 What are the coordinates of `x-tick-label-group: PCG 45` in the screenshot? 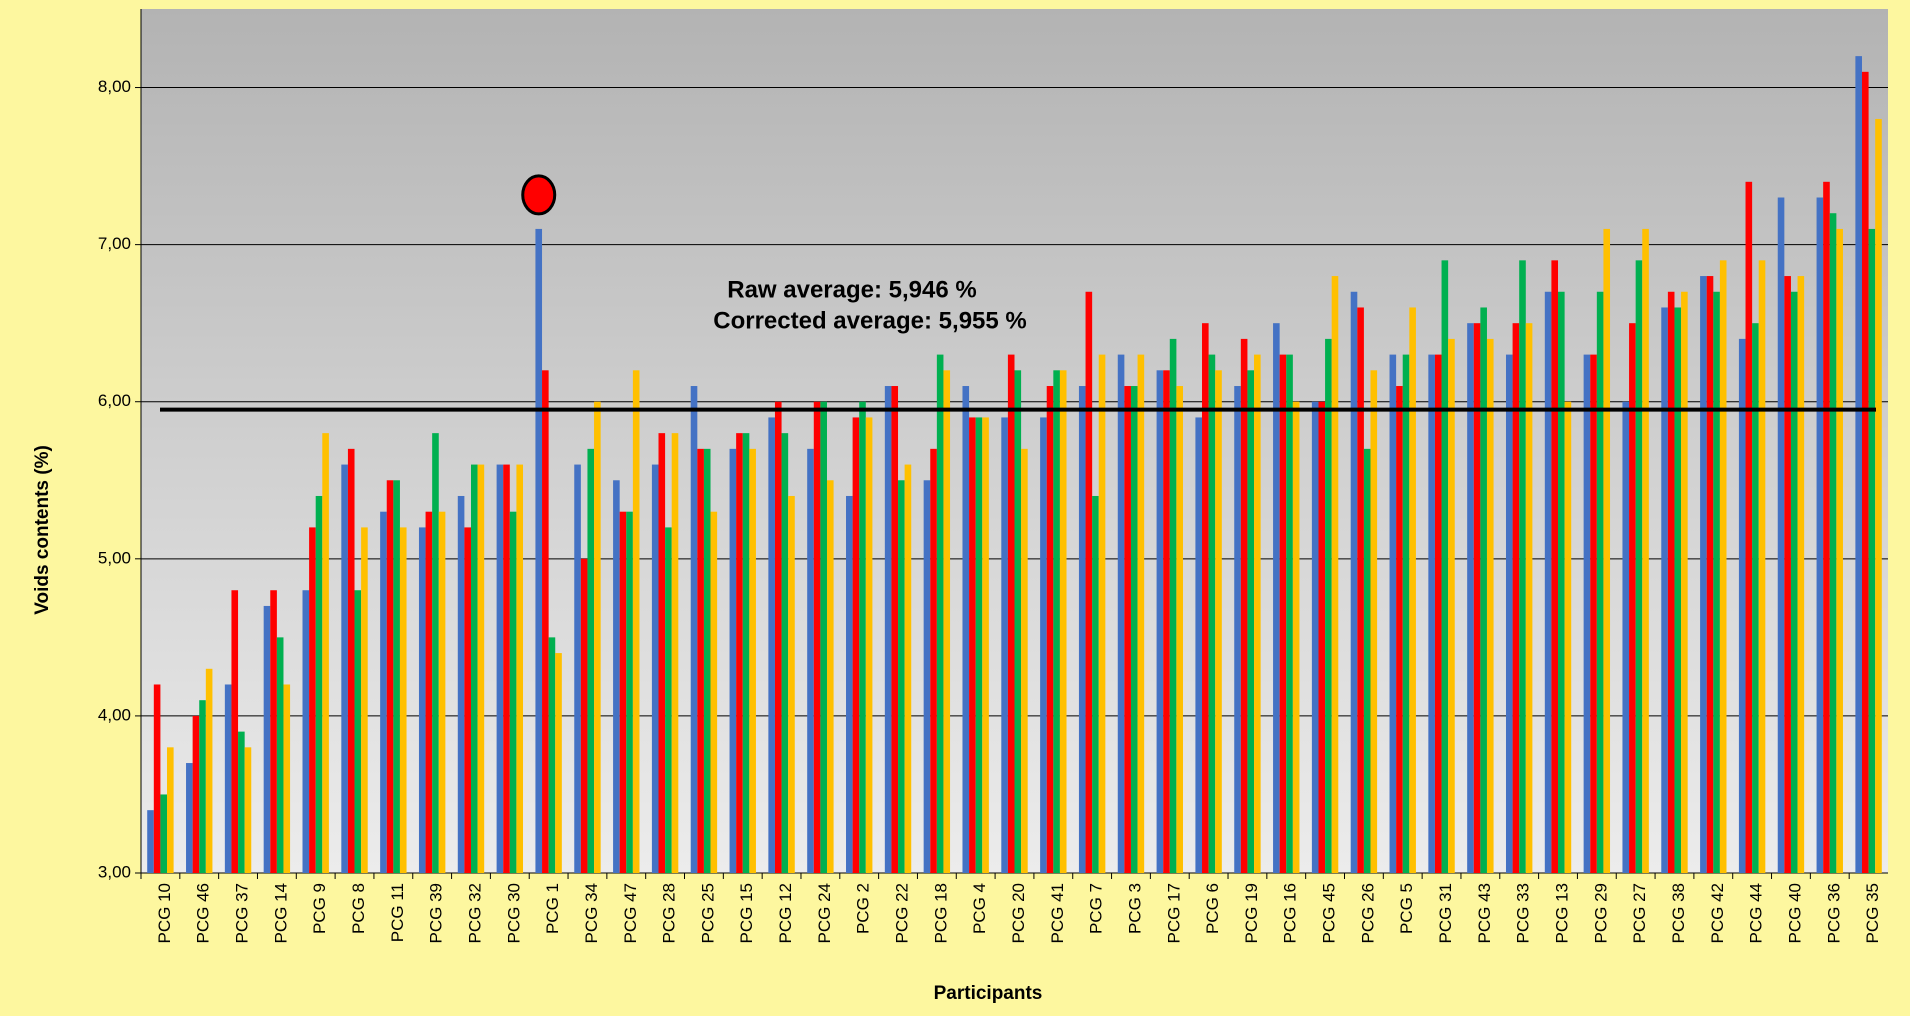 It's located at (1329, 913).